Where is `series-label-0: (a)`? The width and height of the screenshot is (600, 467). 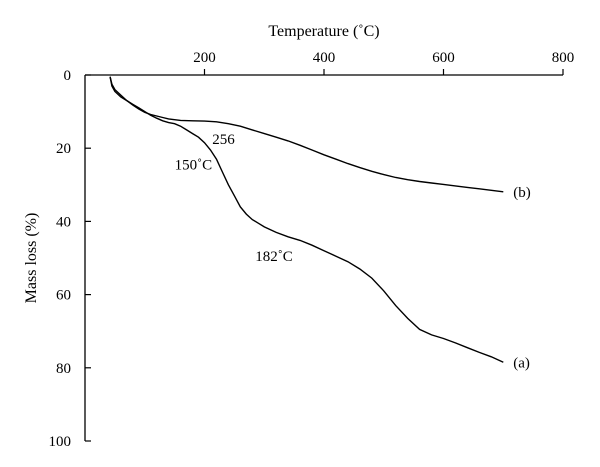
series-label-0: (a) is located at coordinates (521, 363).